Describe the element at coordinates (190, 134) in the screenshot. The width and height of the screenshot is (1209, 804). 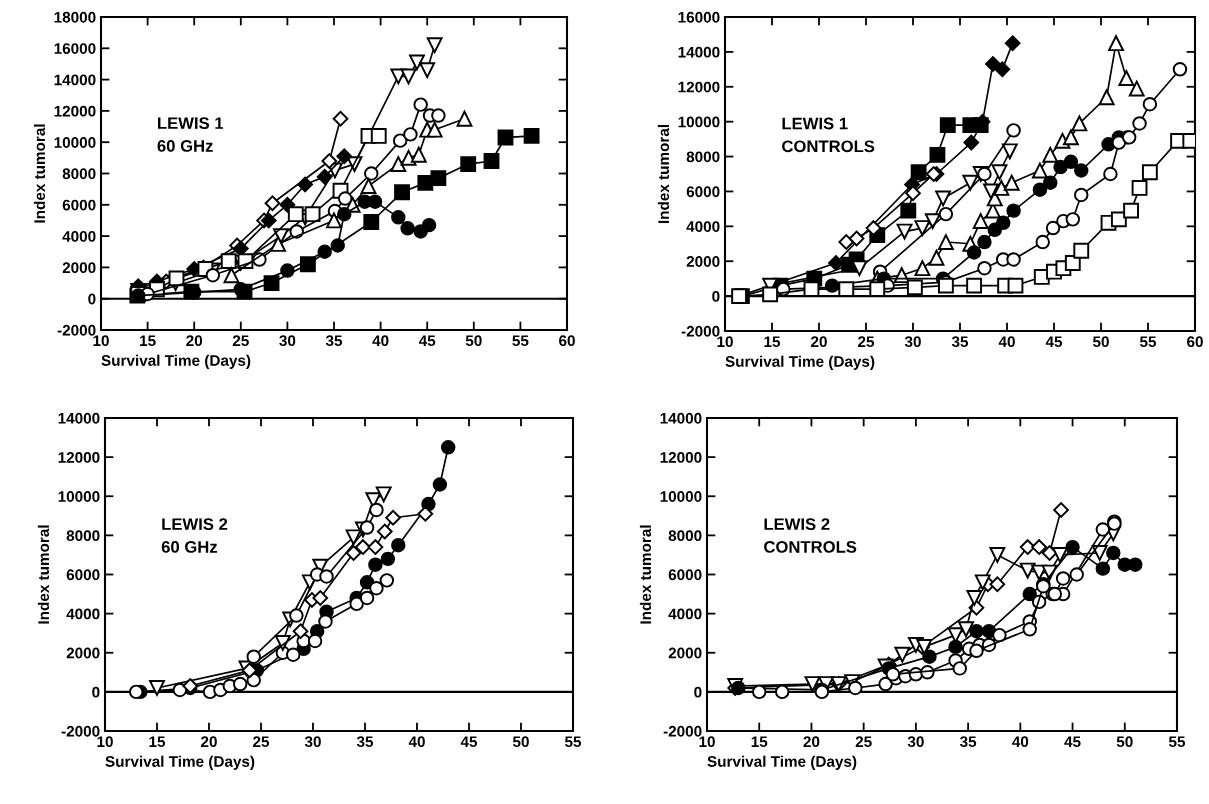
I see `annotation: LEWIS 1 60 GHz` at that location.